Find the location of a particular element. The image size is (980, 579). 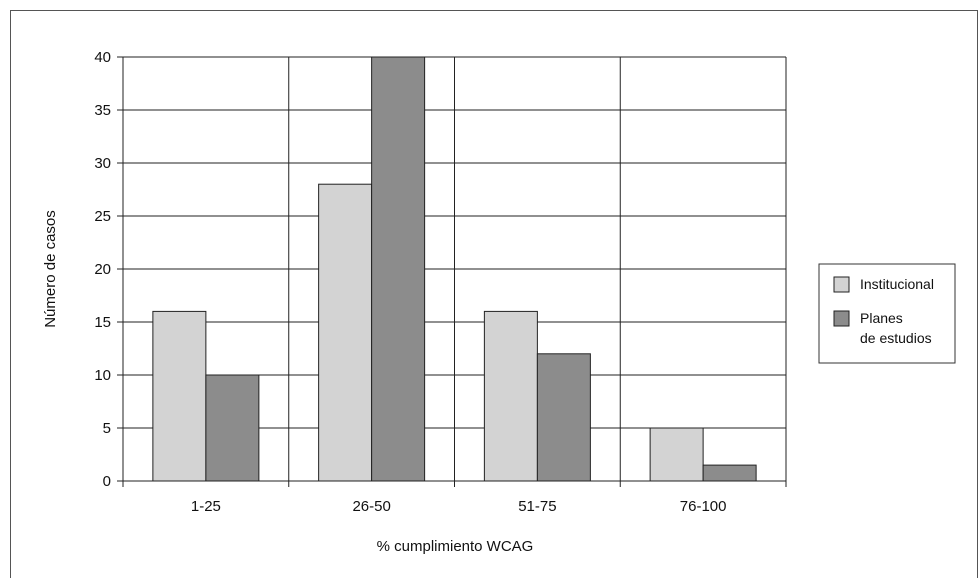

legend-label: Planes is located at coordinates (881, 318).